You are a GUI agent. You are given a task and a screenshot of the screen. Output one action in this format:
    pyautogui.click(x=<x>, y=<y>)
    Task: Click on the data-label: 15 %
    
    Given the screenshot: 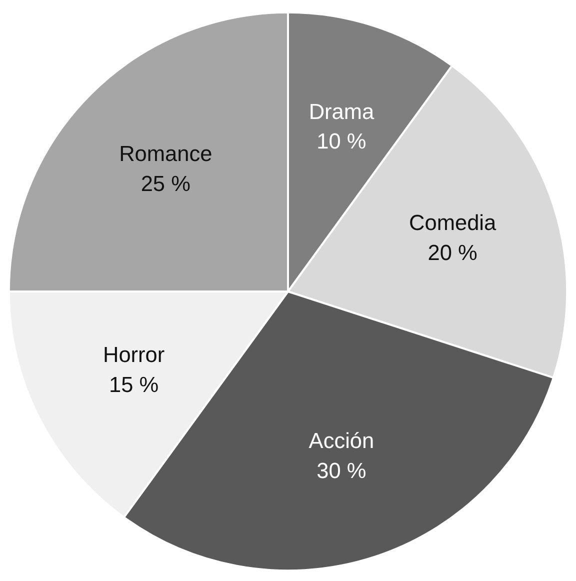 What is the action you would take?
    pyautogui.click(x=134, y=384)
    